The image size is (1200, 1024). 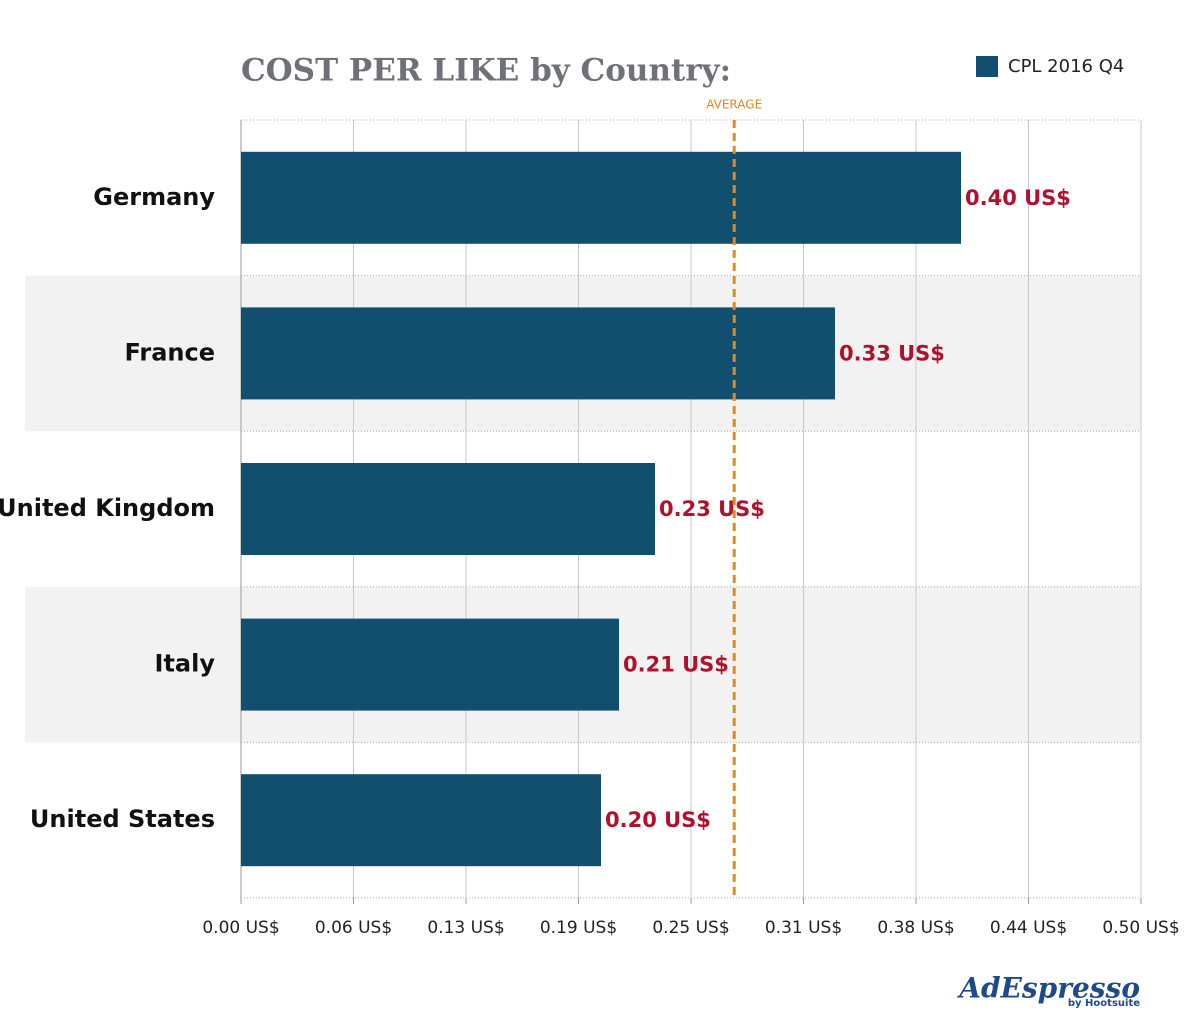 I want to click on y-tick-label: France, so click(x=170, y=352).